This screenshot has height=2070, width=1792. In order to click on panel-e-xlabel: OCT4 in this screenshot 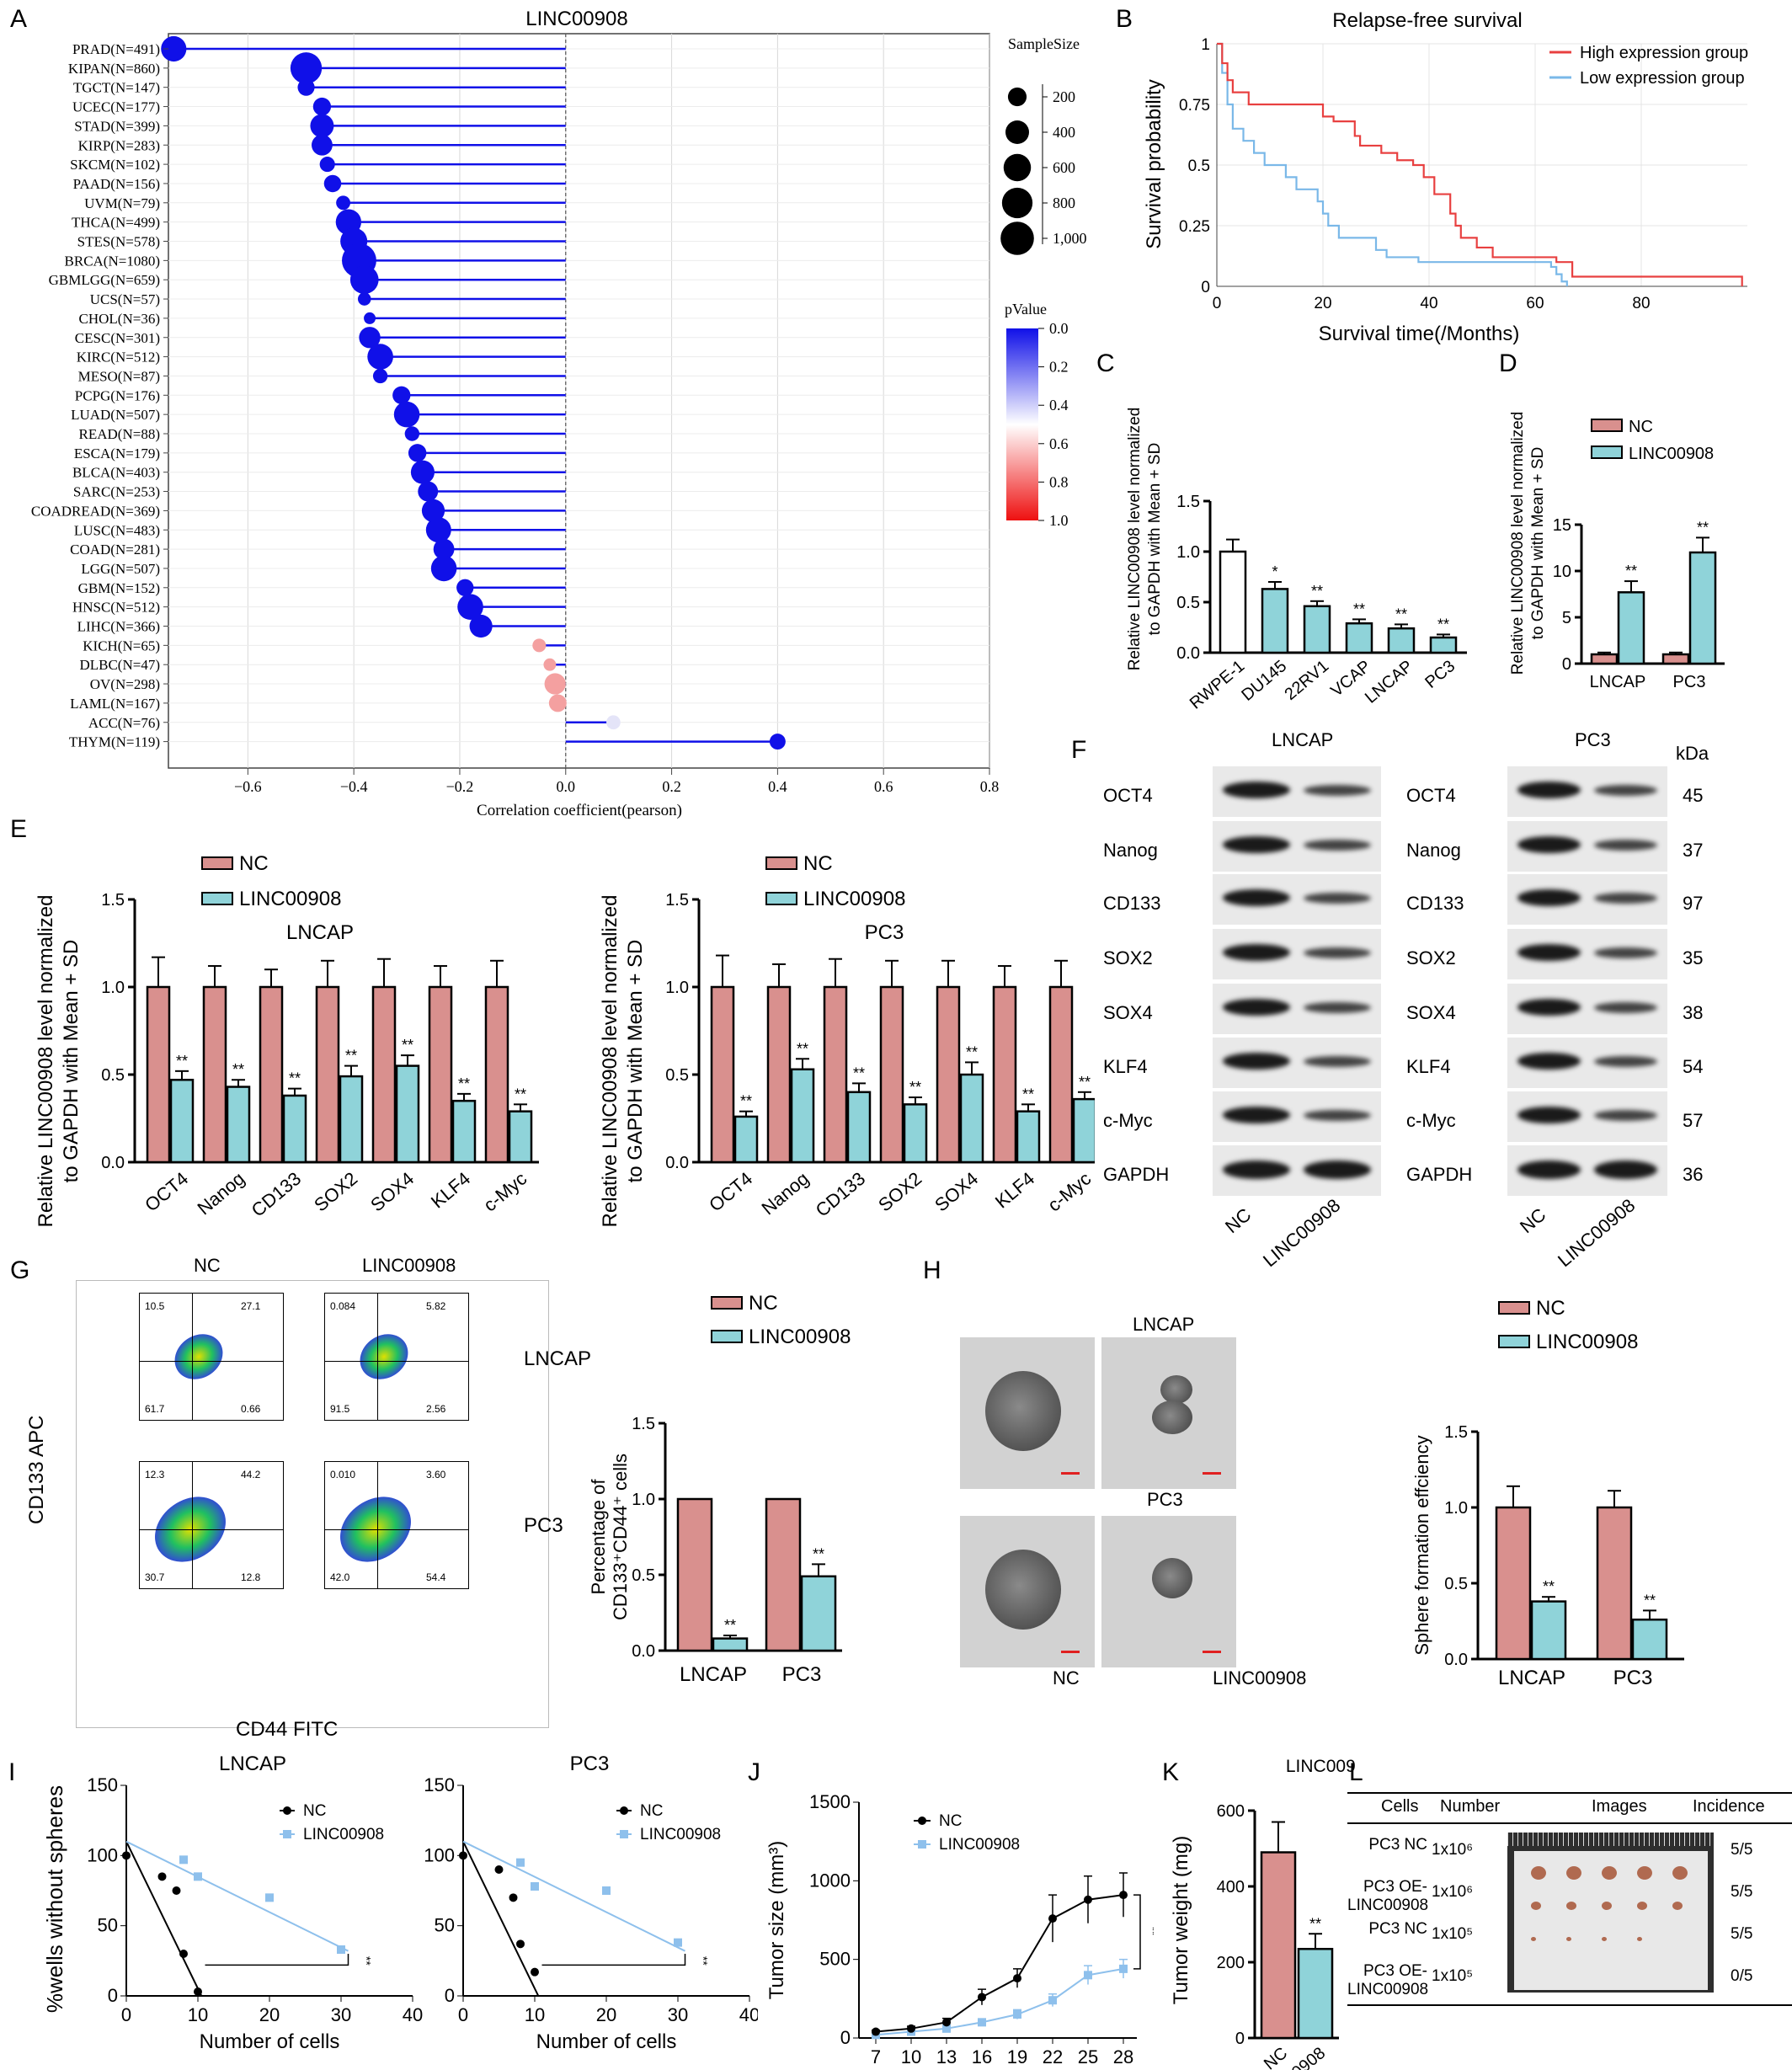, I will do `click(730, 1192)`.